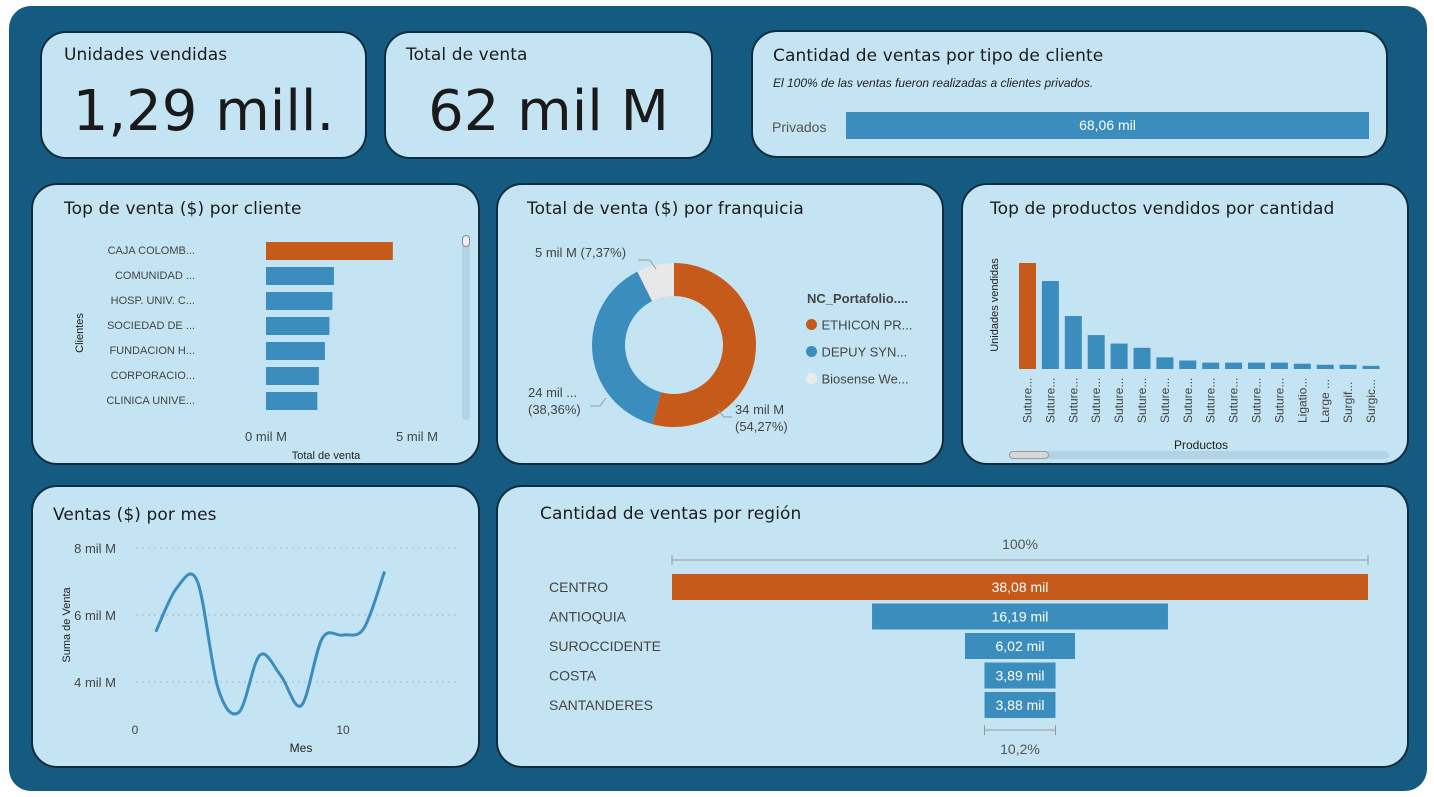  I want to click on client-x-tick: 5 mil M, so click(417, 436).